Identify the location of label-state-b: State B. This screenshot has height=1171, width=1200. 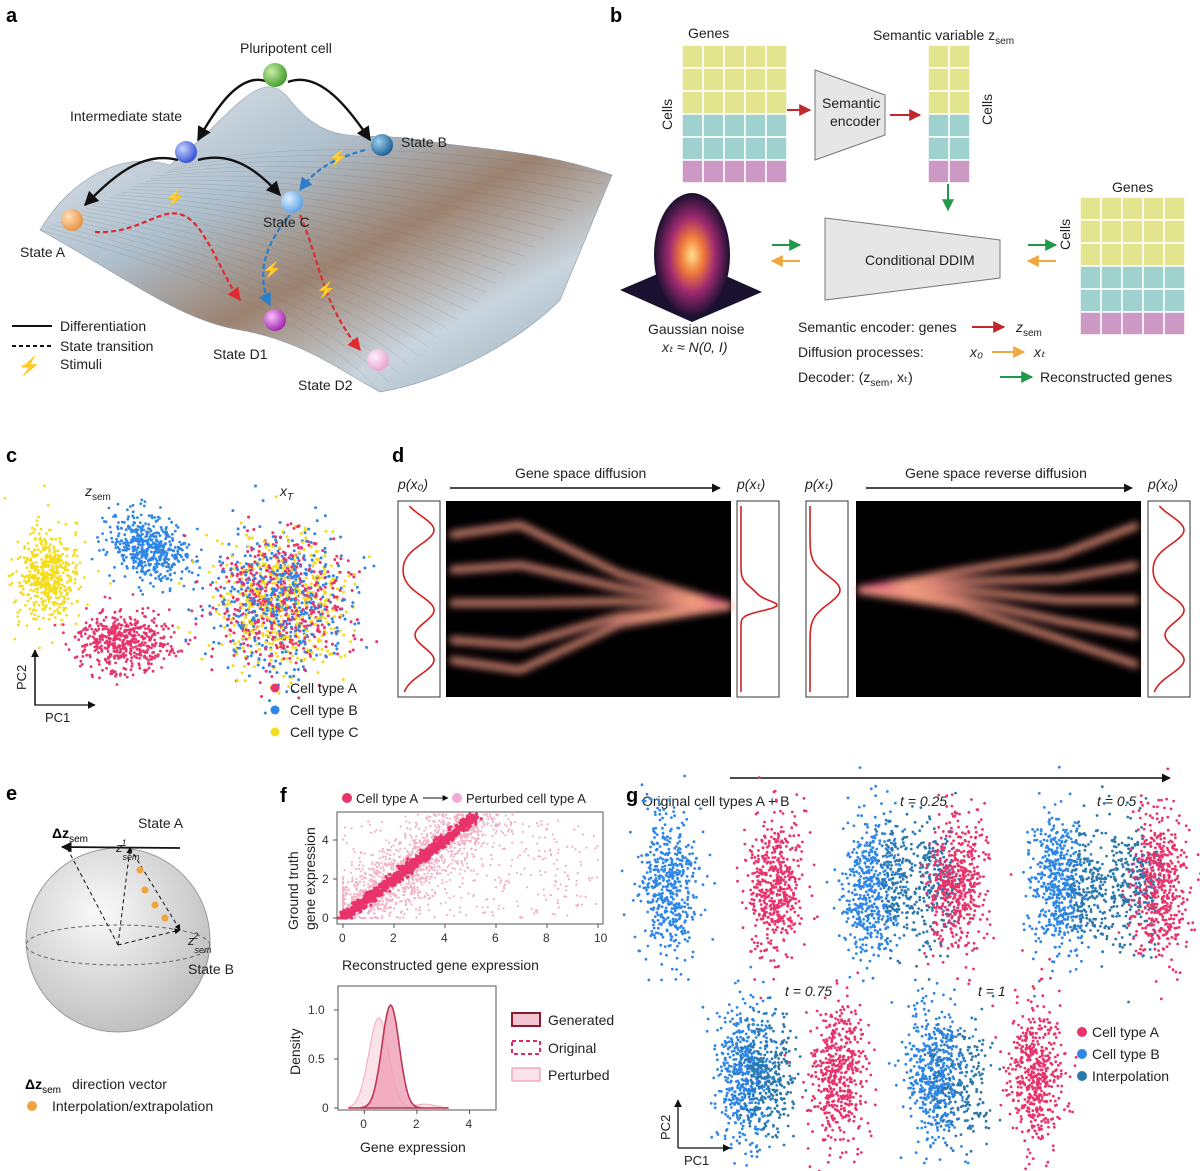
(424, 142).